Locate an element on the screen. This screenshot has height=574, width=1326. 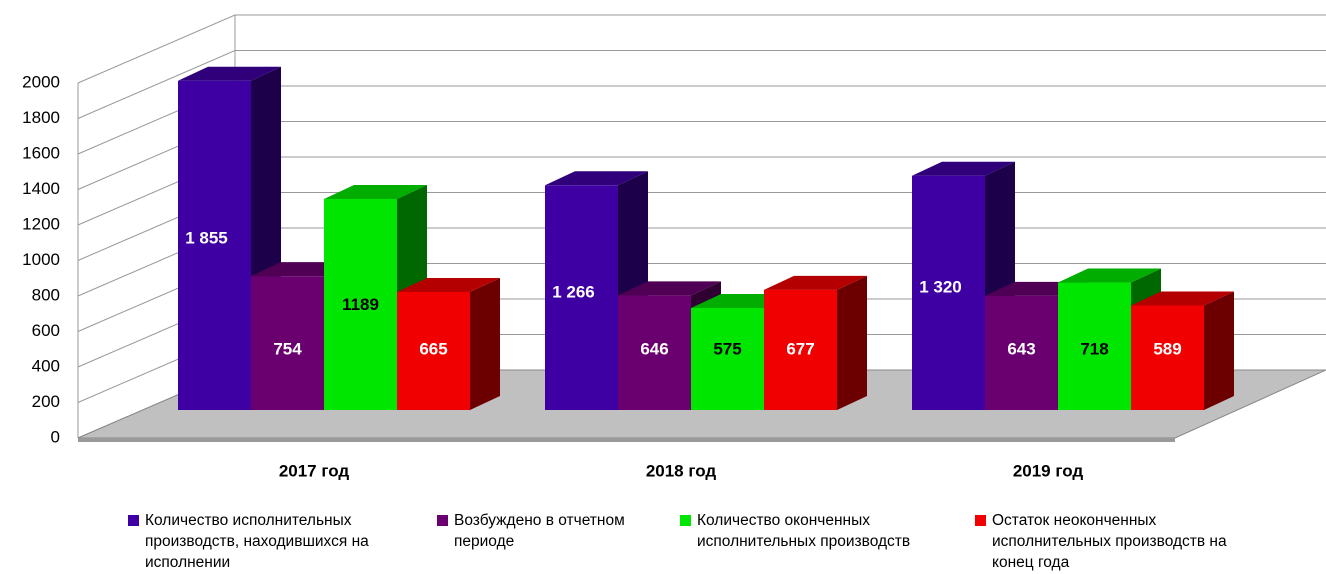
y-tick-label: 1800 is located at coordinates (41, 117).